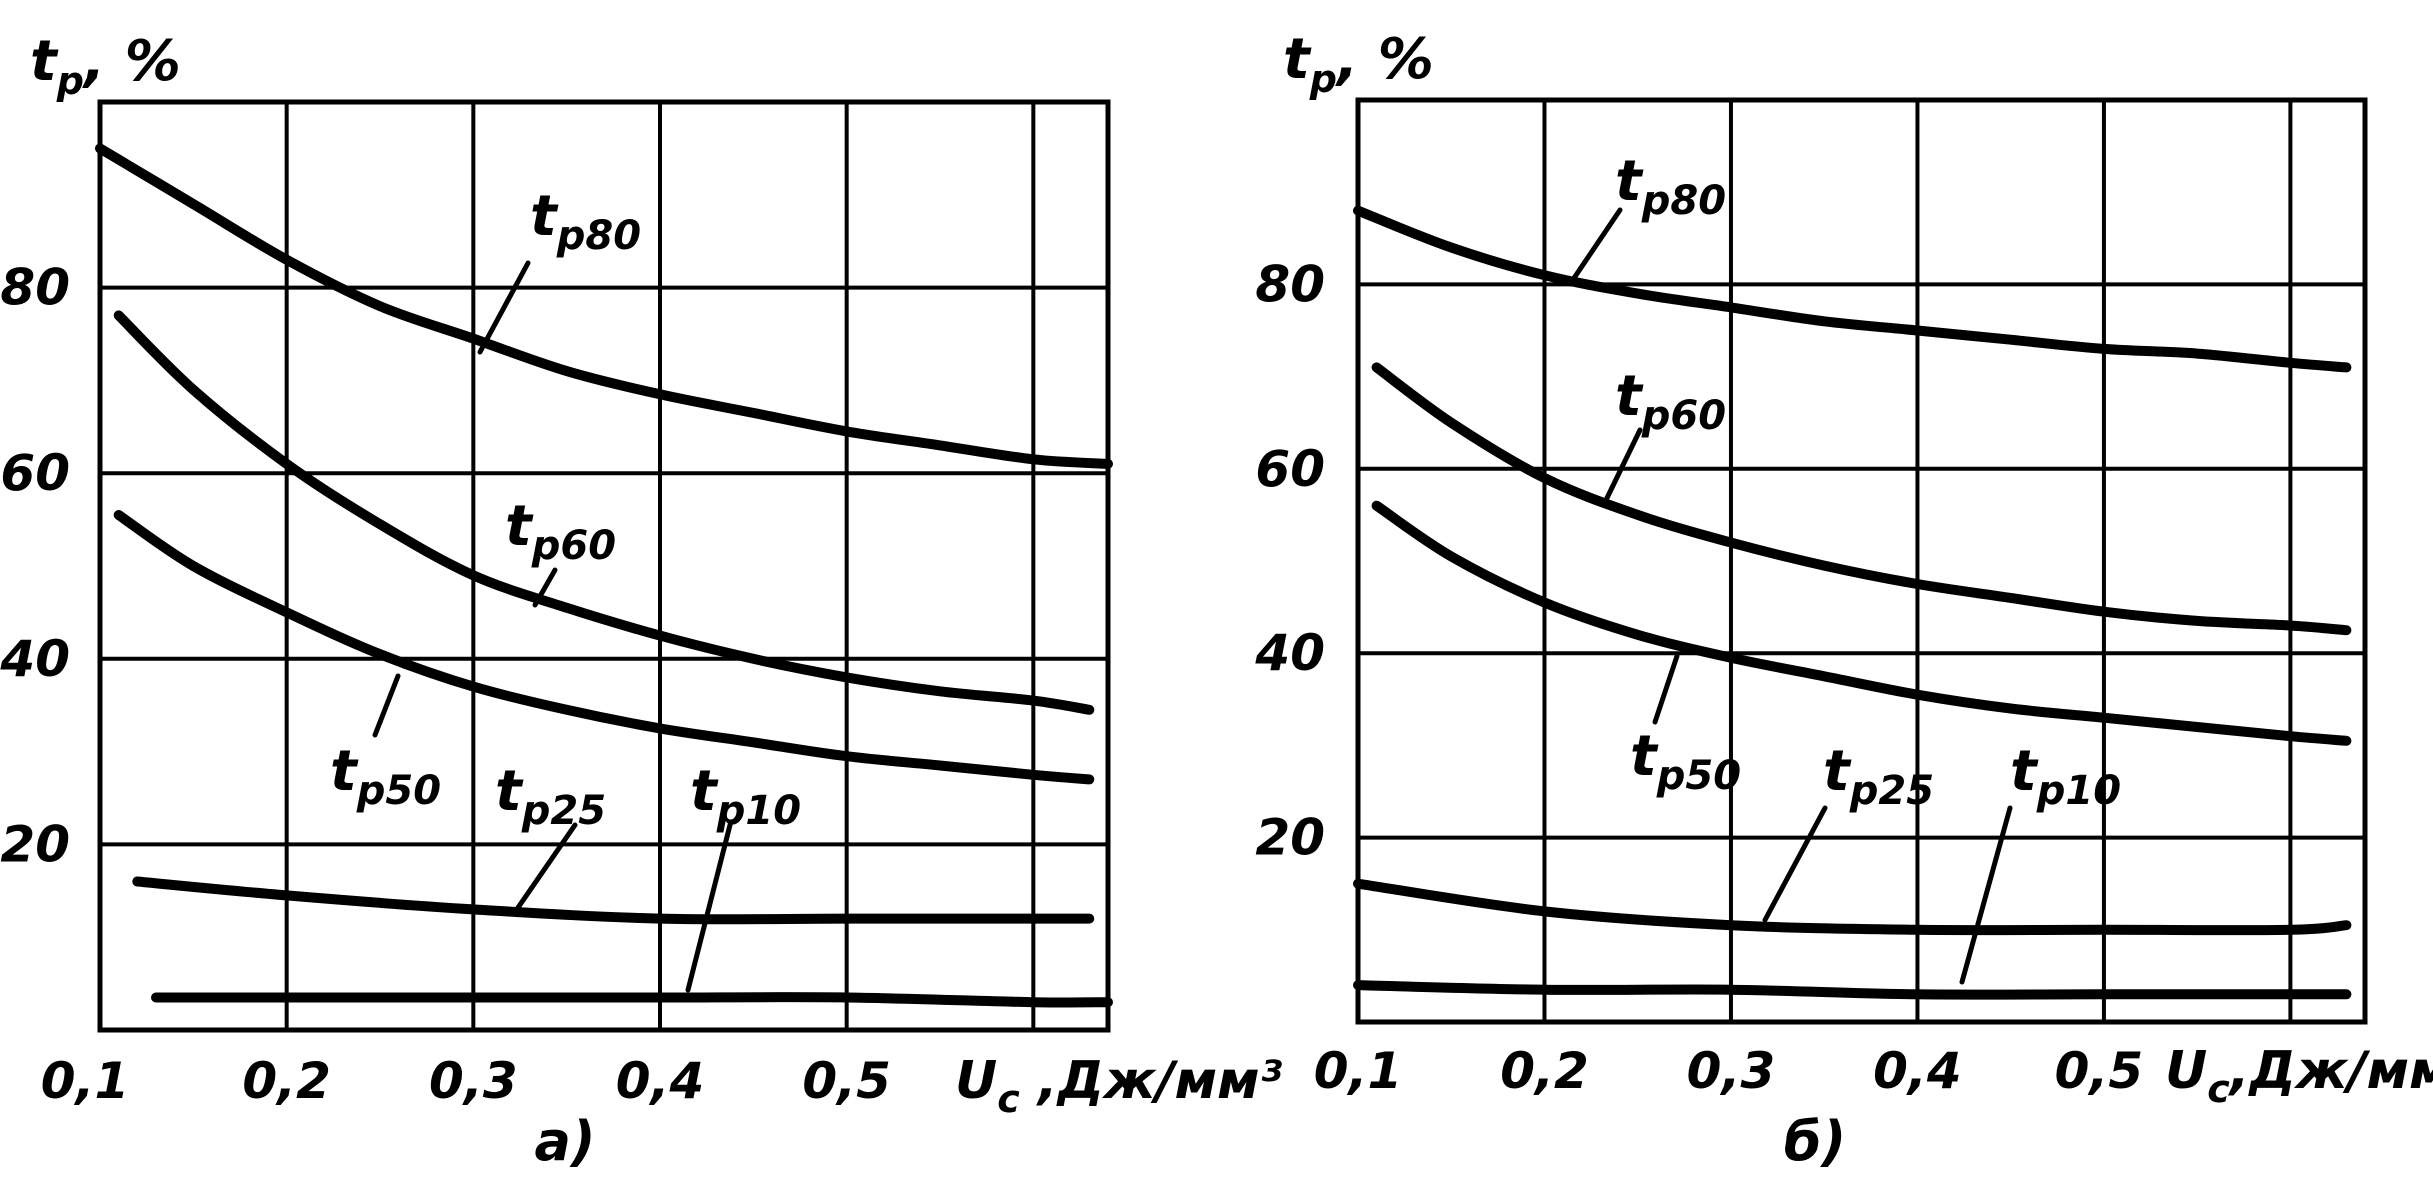 The height and width of the screenshot is (1180, 2433). Describe the element at coordinates (1815, 1141) in the screenshot. I see `panel-label: б)` at that location.